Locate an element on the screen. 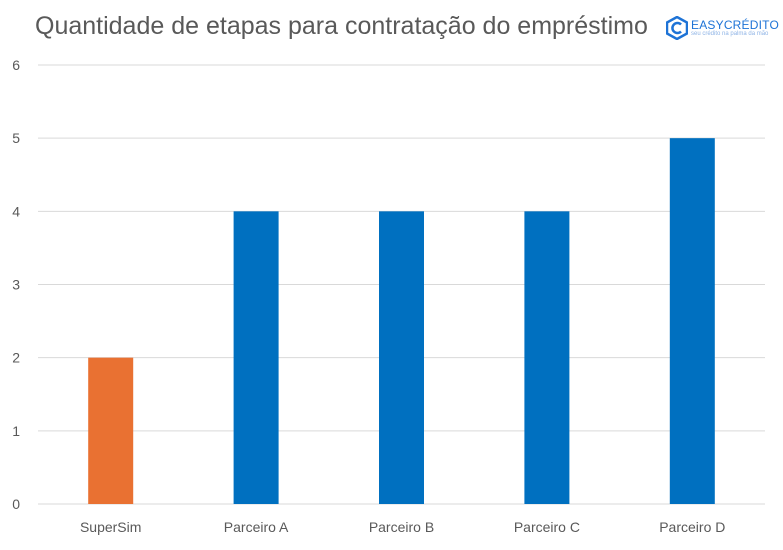  bar-parceiro-a is located at coordinates (256, 358).